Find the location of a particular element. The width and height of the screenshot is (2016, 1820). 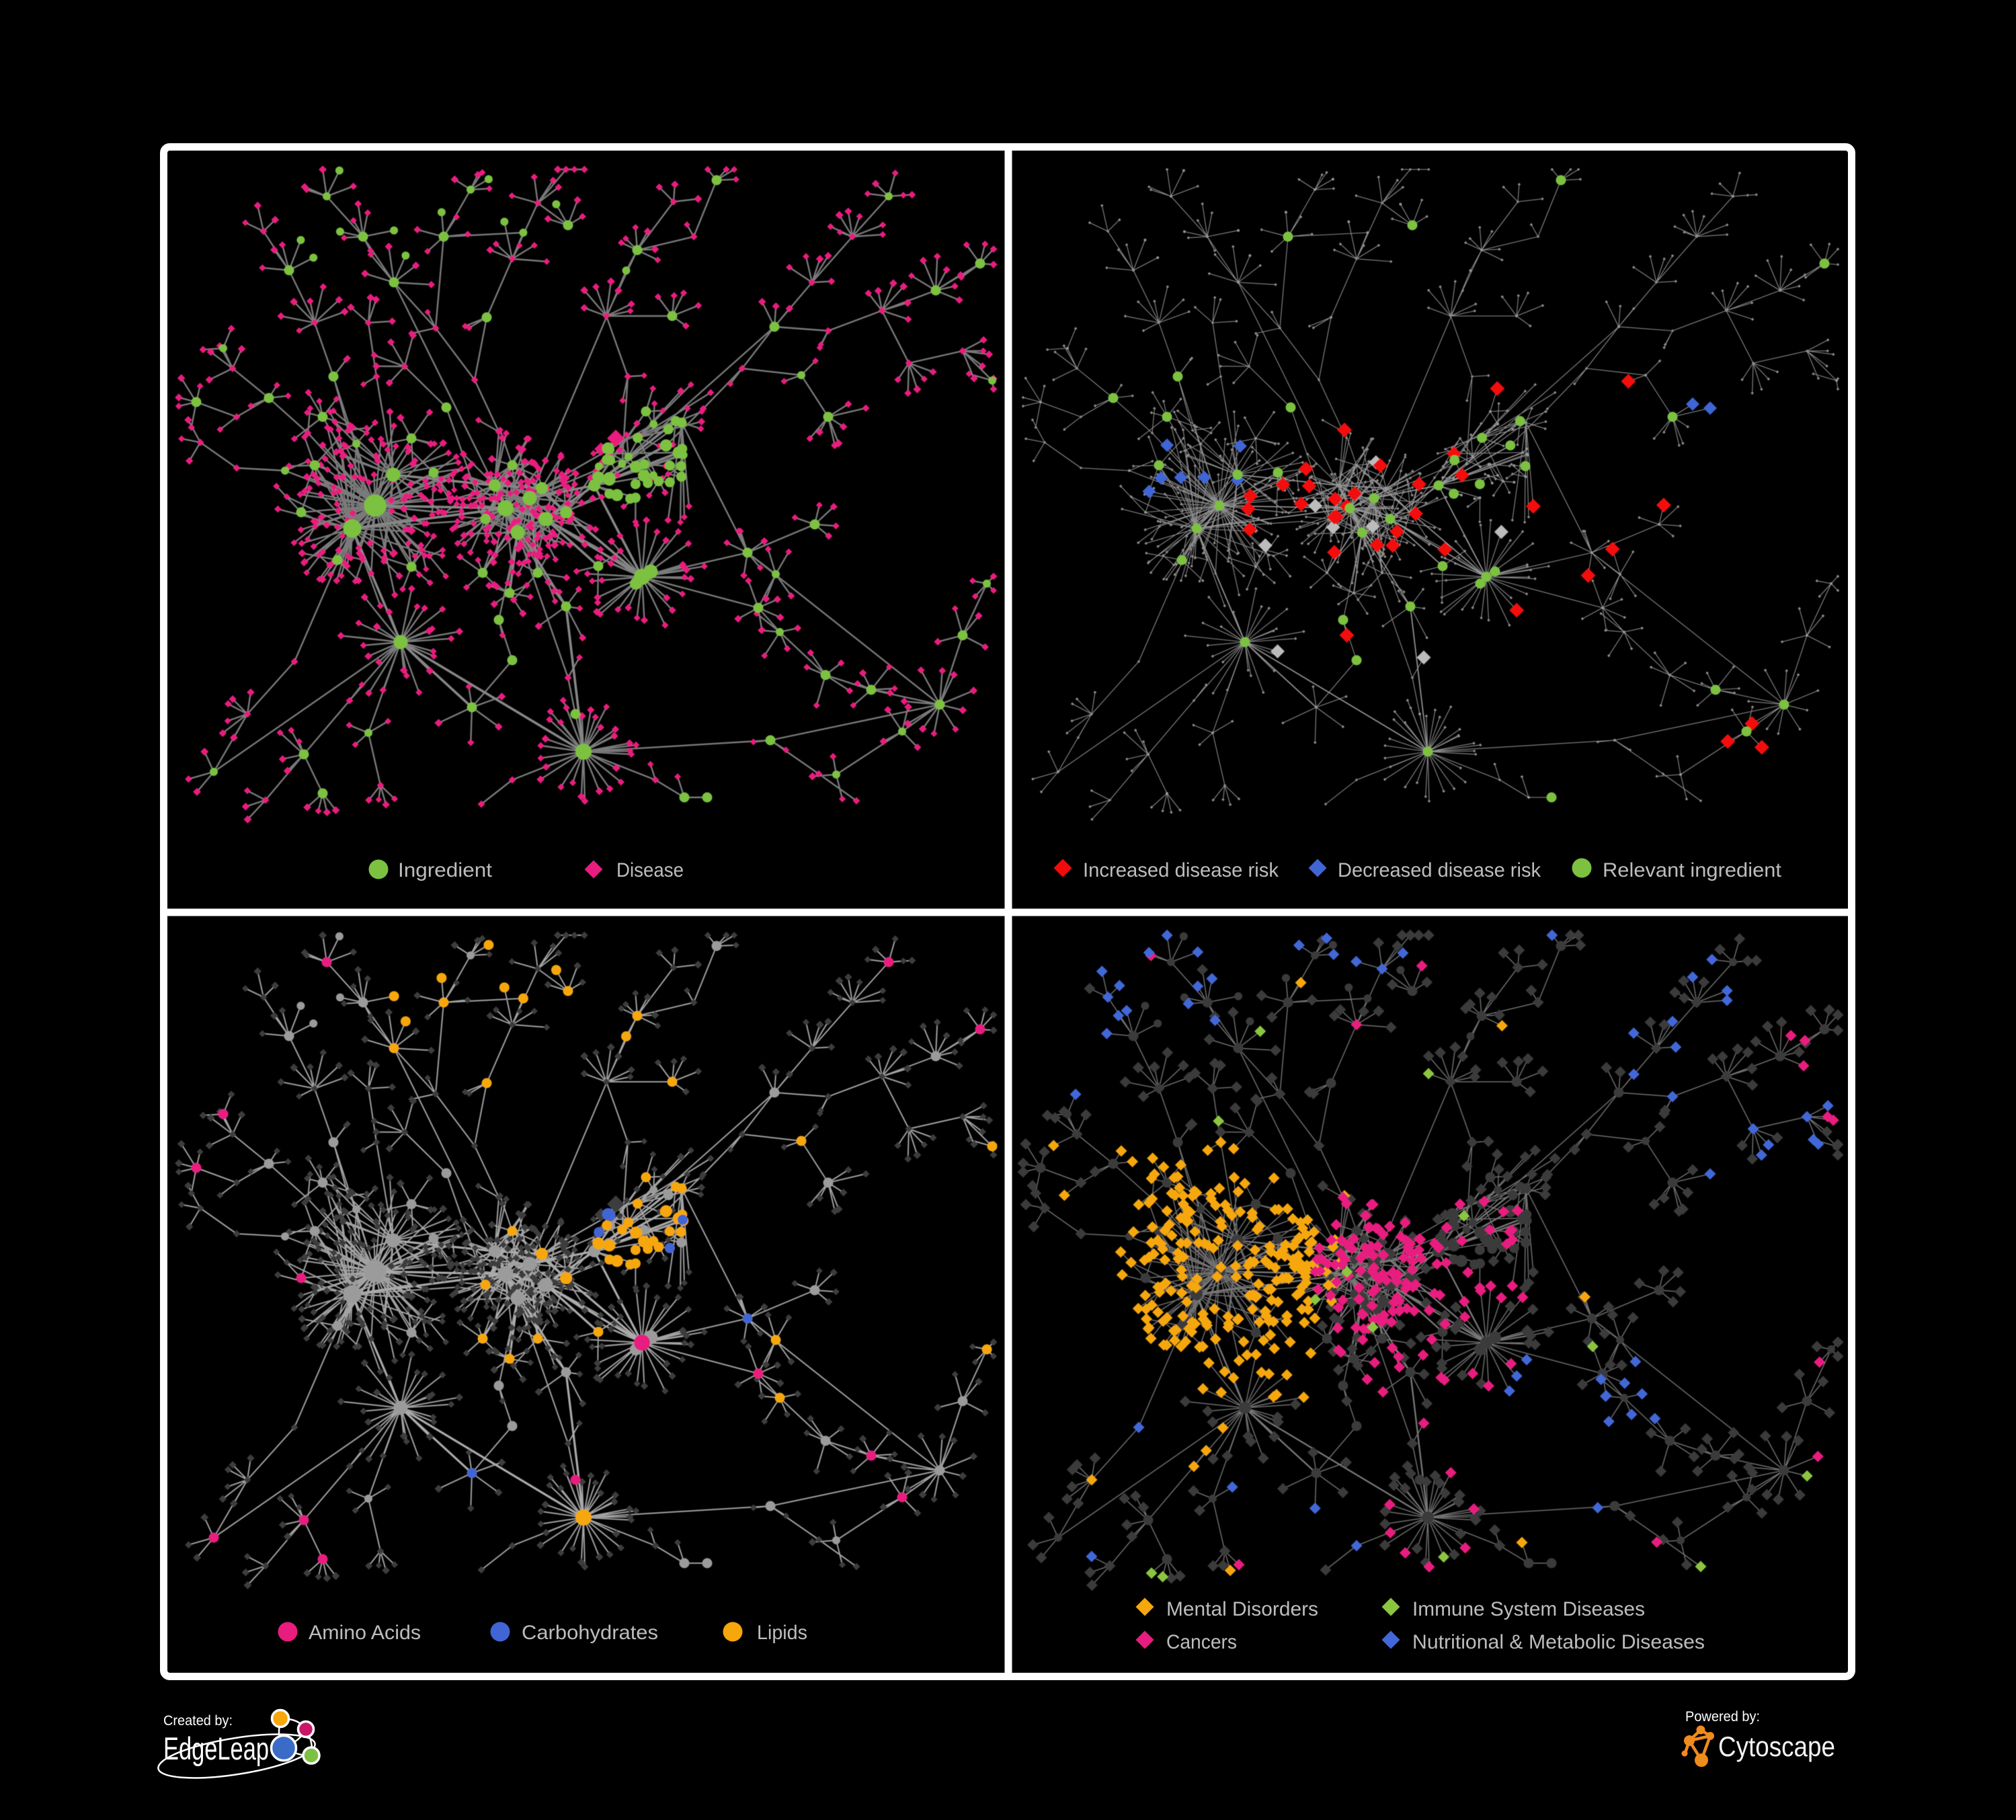

svg-text: Amino Acids is located at coordinates (365, 1633).